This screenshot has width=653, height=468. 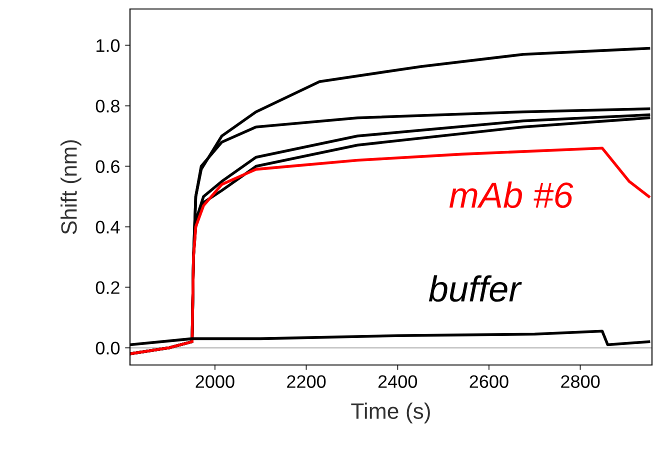 I want to click on y-tick-label: 0.0, so click(x=108, y=348).